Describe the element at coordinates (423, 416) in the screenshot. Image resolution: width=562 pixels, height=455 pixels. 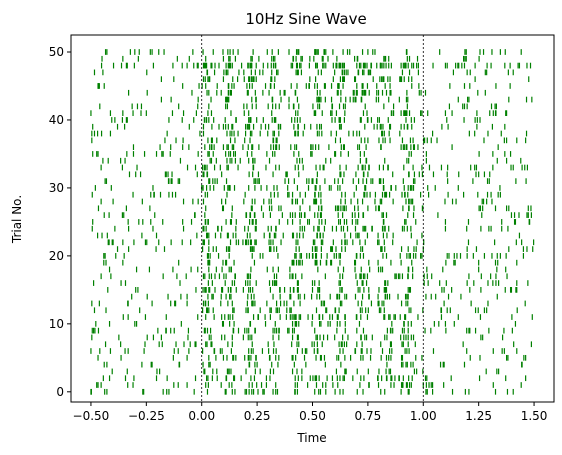
I see `x-tick-label: 1.00` at that location.